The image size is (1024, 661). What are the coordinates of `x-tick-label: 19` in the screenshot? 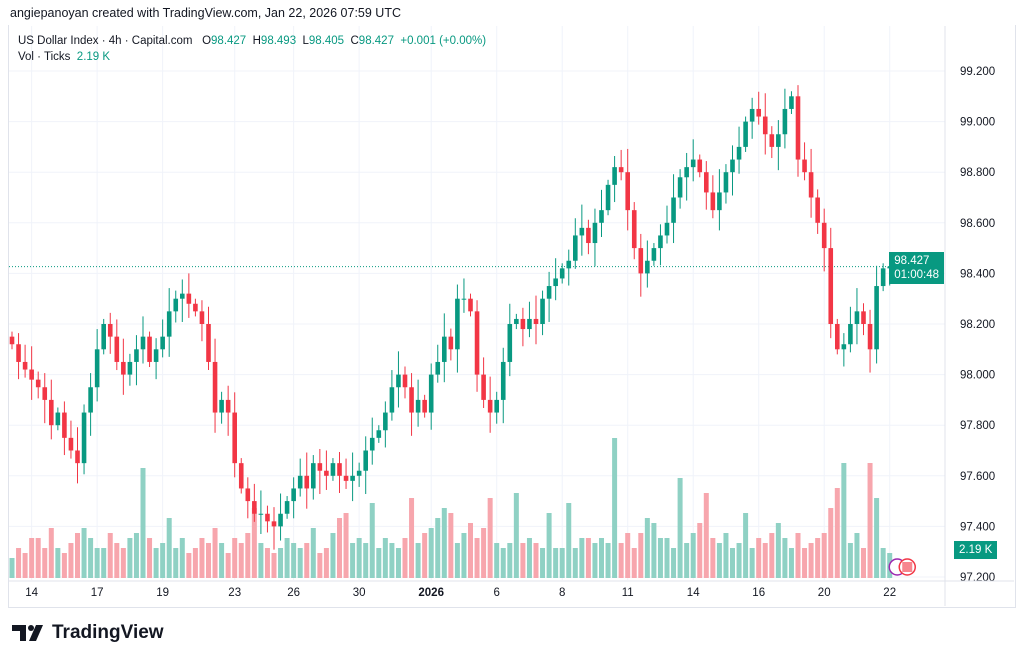 It's located at (162, 593).